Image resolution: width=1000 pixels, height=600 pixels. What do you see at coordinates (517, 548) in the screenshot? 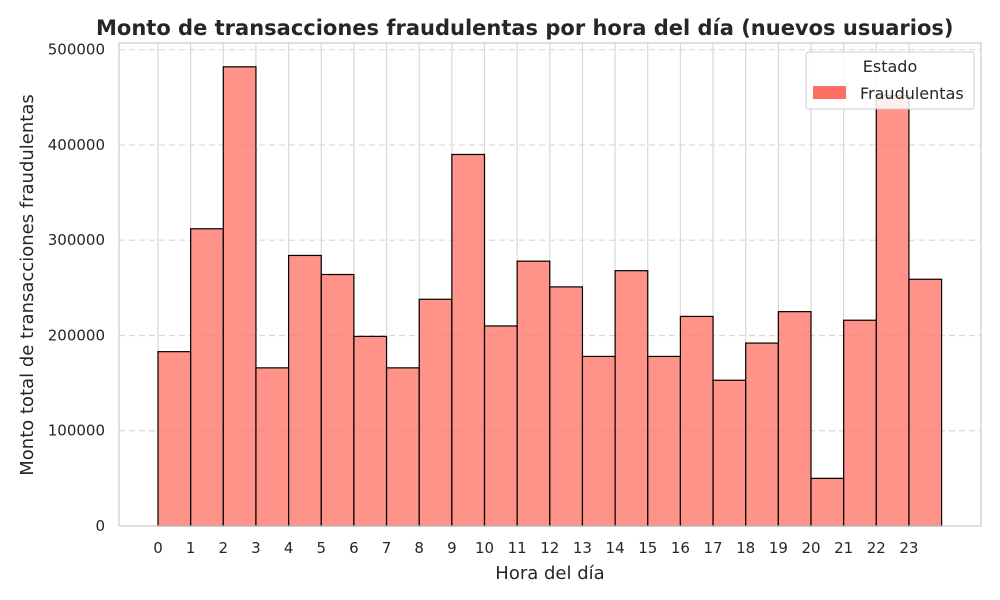
I see `x-tick-label: 11` at bounding box center [517, 548].